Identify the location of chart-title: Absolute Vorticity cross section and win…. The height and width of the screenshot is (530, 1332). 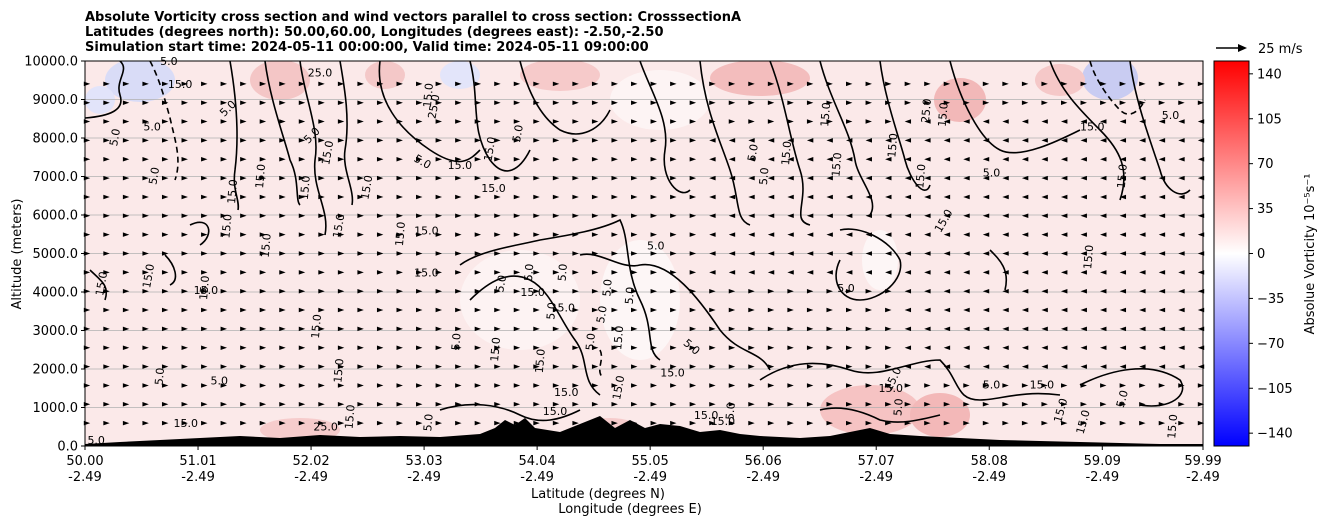
(413, 32).